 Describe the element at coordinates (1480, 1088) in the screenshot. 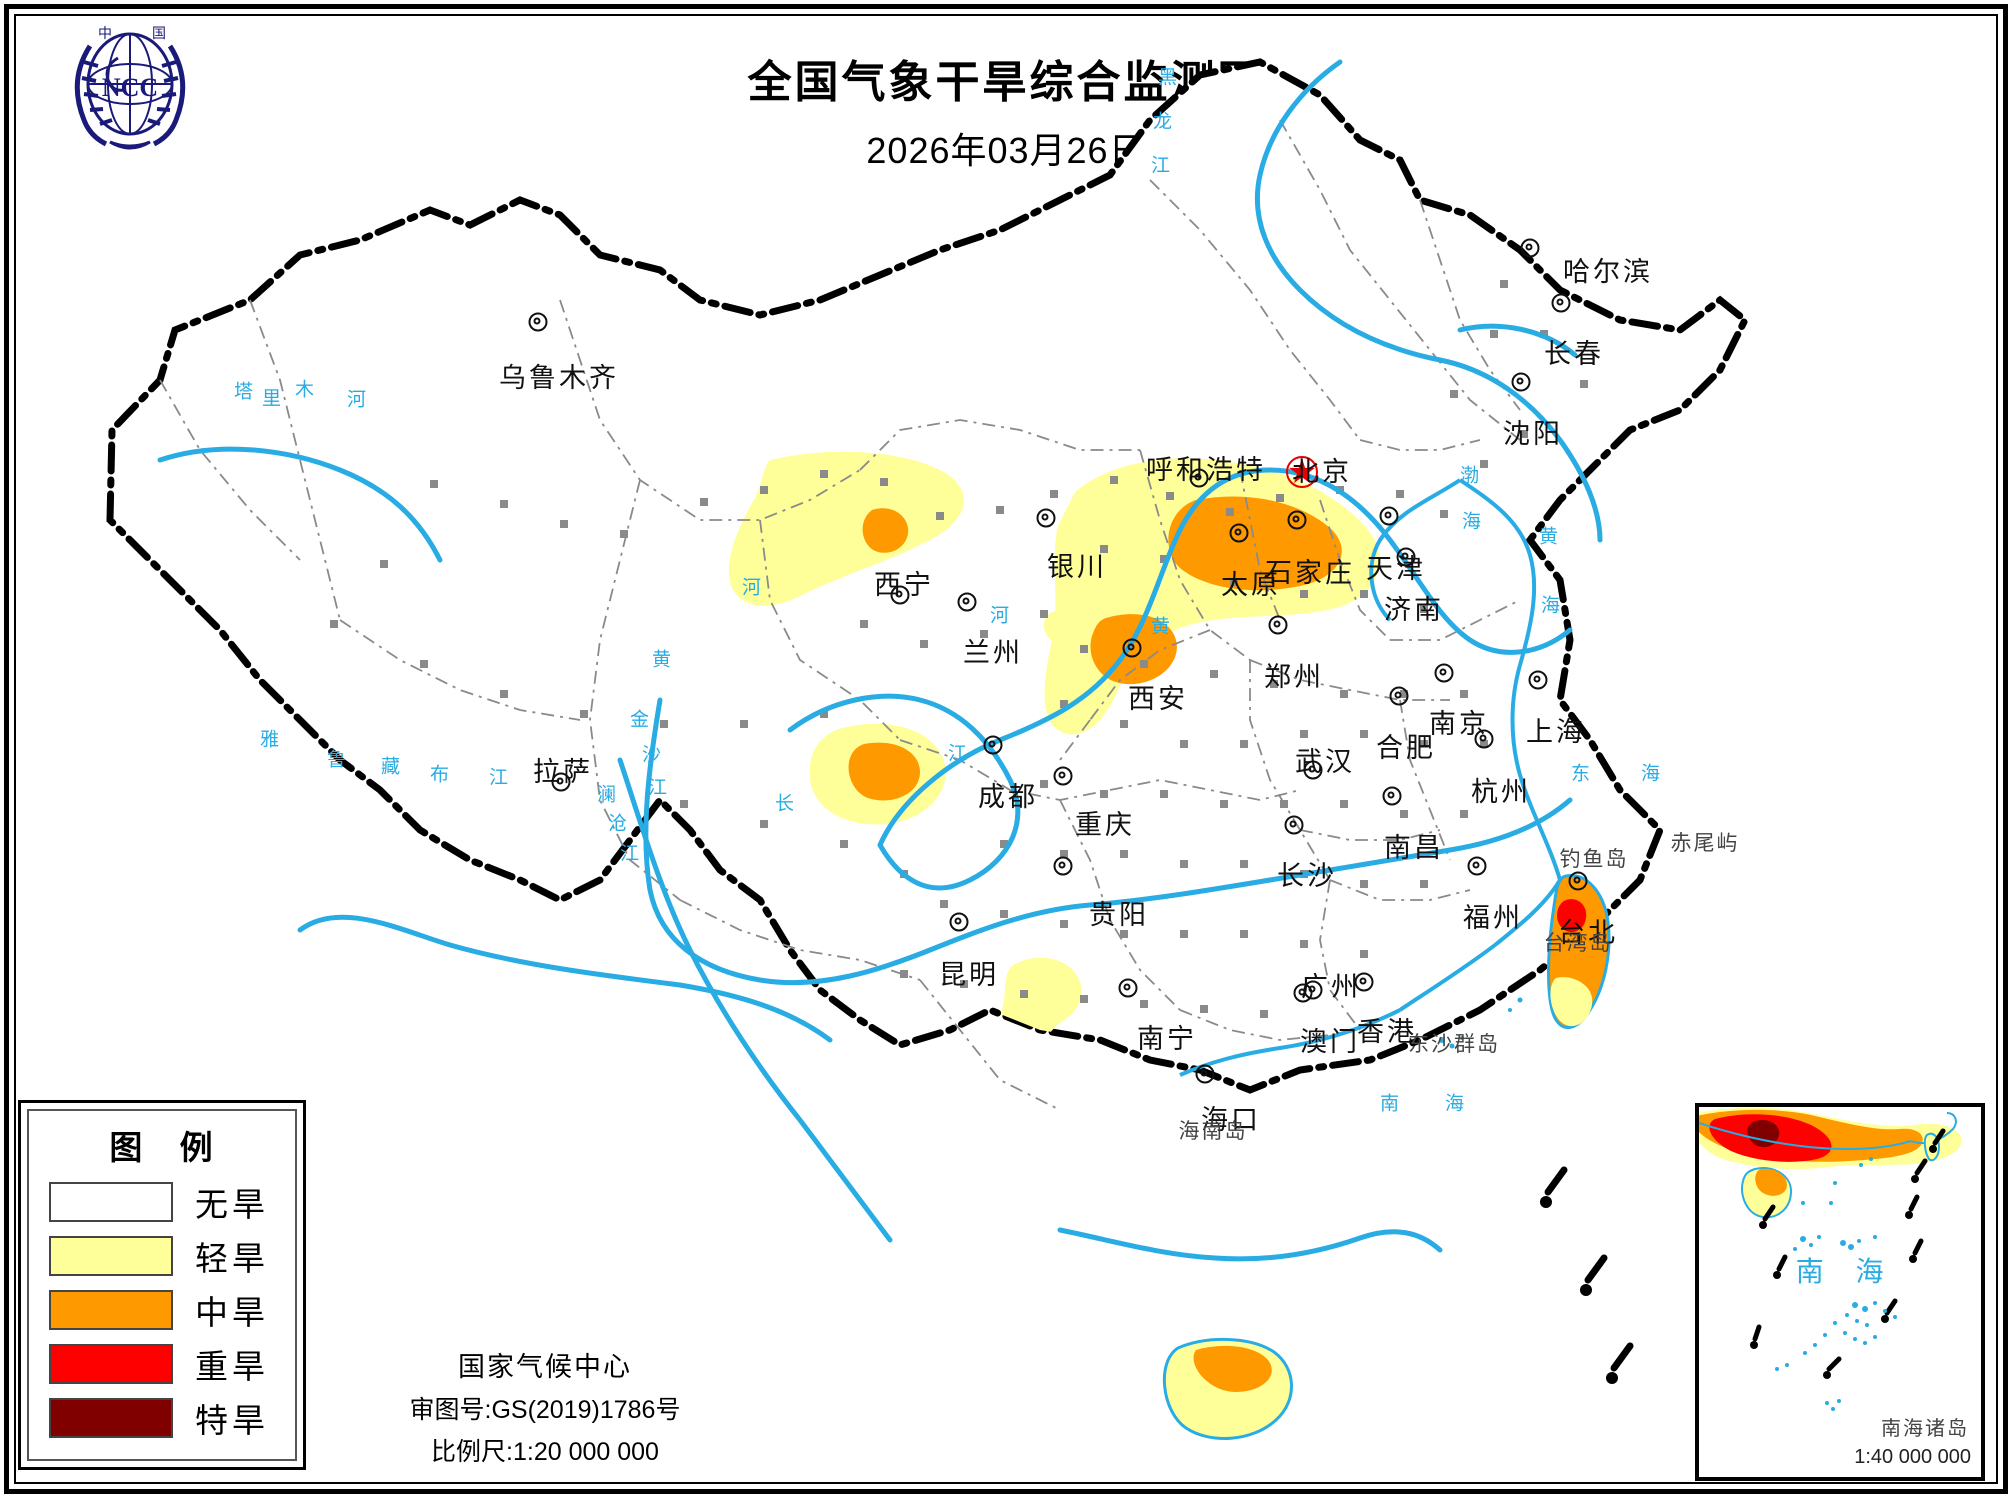

I see `drought-area-fujian` at that location.